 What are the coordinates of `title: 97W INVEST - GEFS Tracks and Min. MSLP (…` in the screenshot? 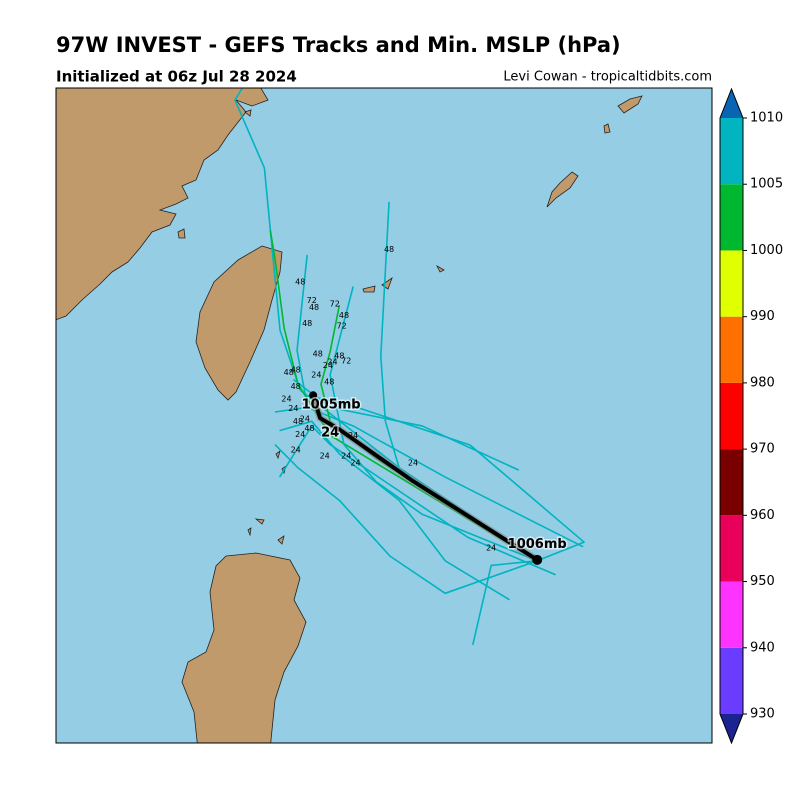 It's located at (338, 45).